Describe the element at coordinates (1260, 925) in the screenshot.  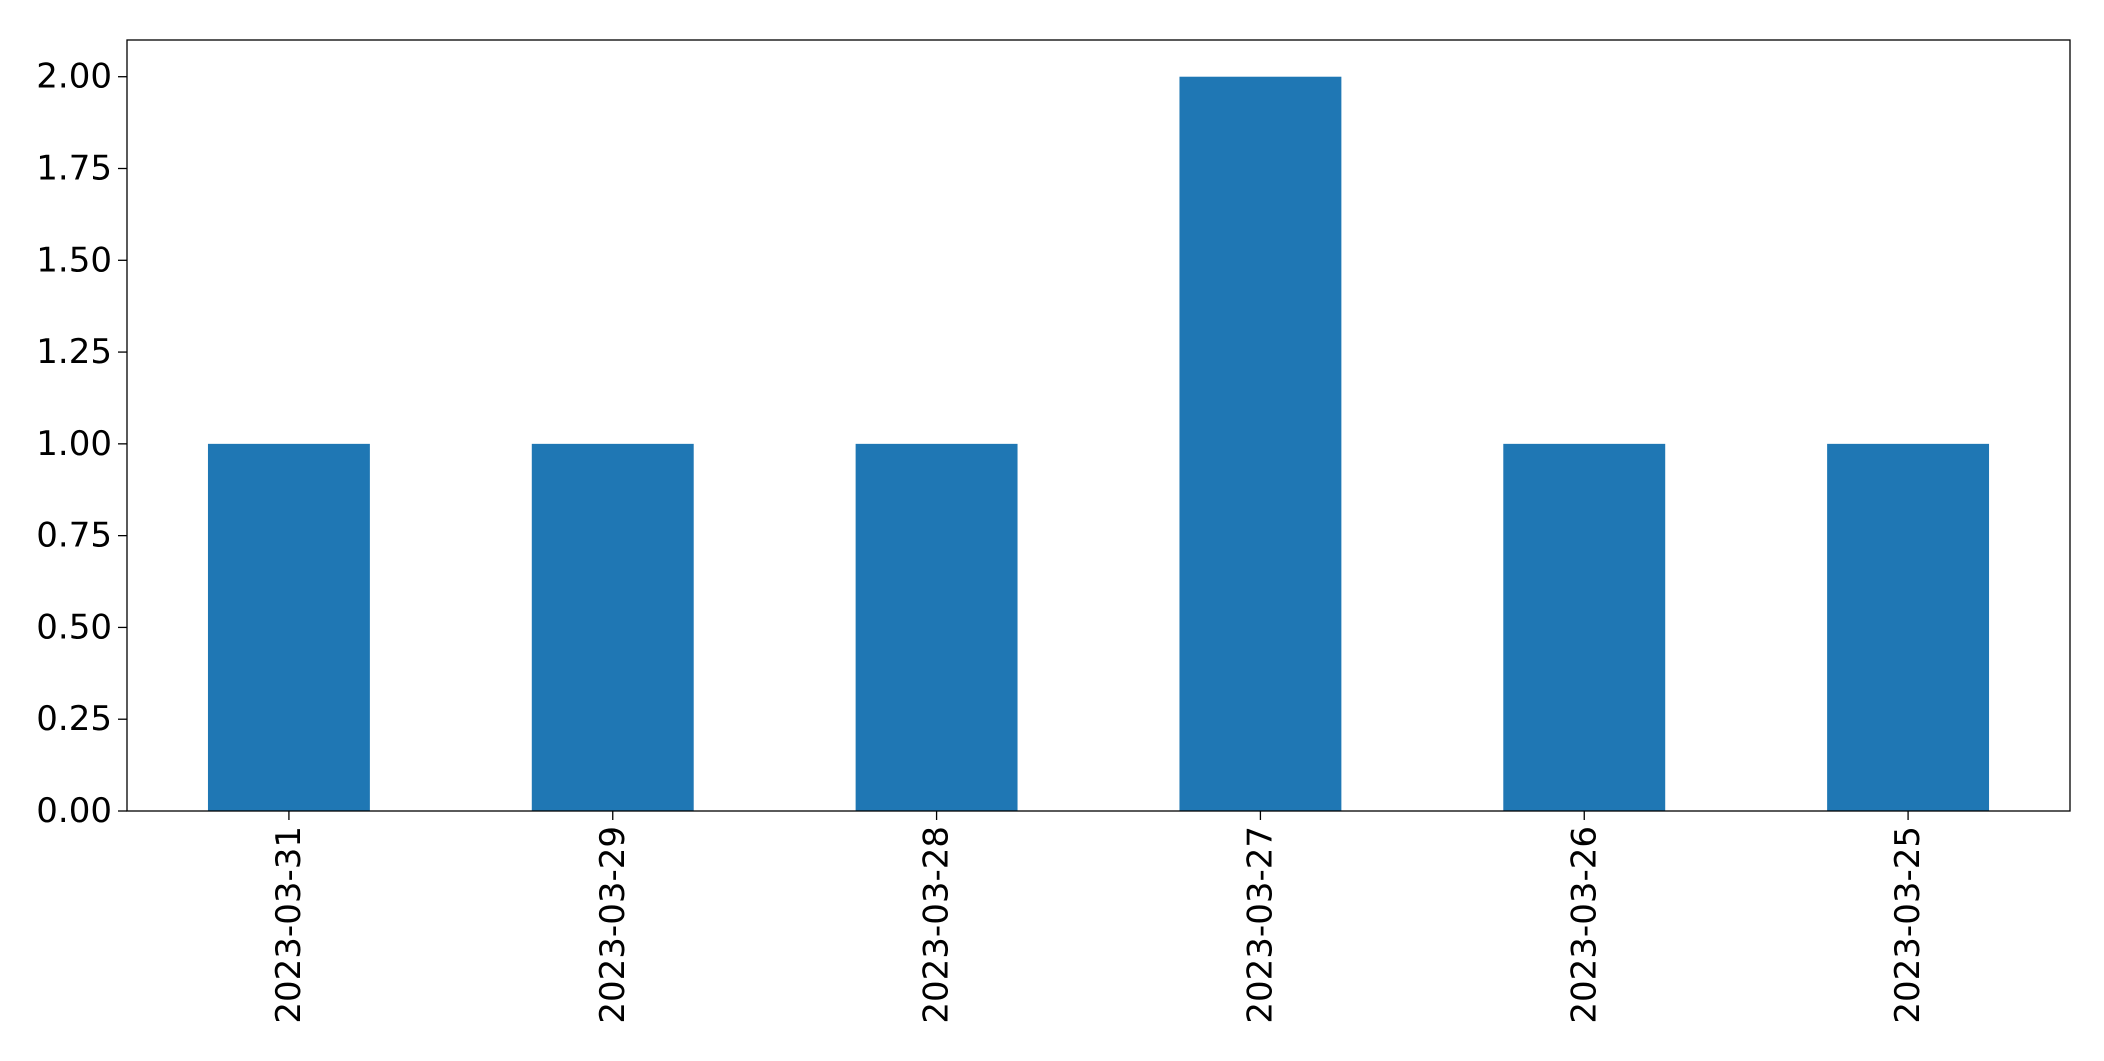
I see `x-tick-label: 2023-03-27` at that location.